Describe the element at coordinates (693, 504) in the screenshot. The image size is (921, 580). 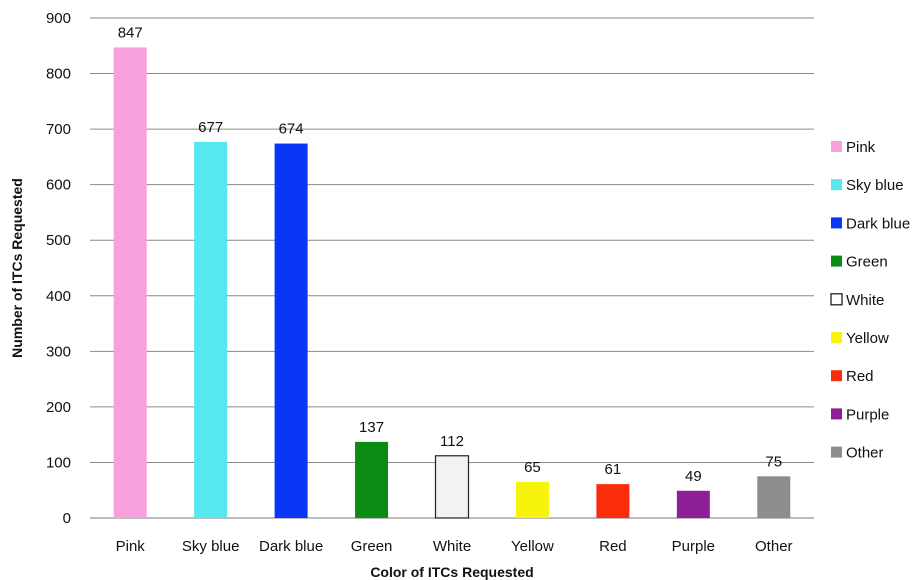
I see `bar-purple` at that location.